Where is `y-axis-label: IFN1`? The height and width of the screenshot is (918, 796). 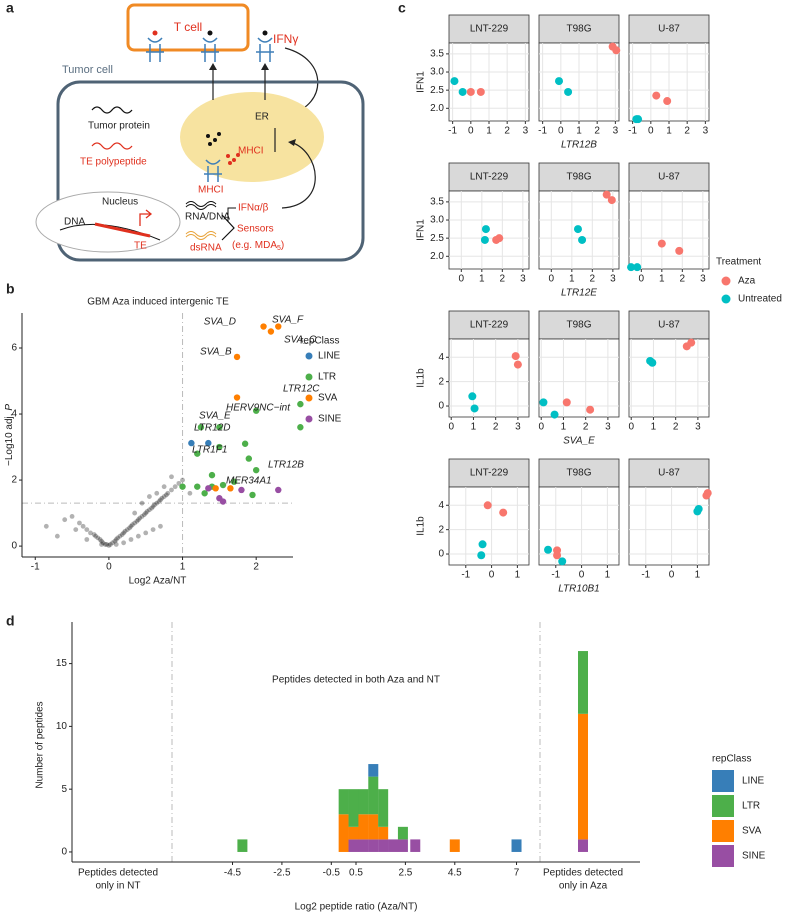 y-axis-label: IFN1 is located at coordinates (421, 82).